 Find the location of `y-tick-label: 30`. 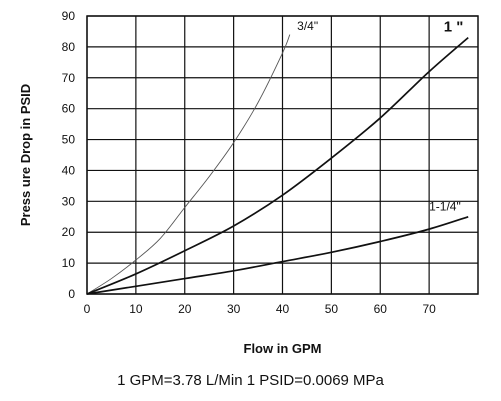

y-tick-label: 30 is located at coordinates (69, 201).